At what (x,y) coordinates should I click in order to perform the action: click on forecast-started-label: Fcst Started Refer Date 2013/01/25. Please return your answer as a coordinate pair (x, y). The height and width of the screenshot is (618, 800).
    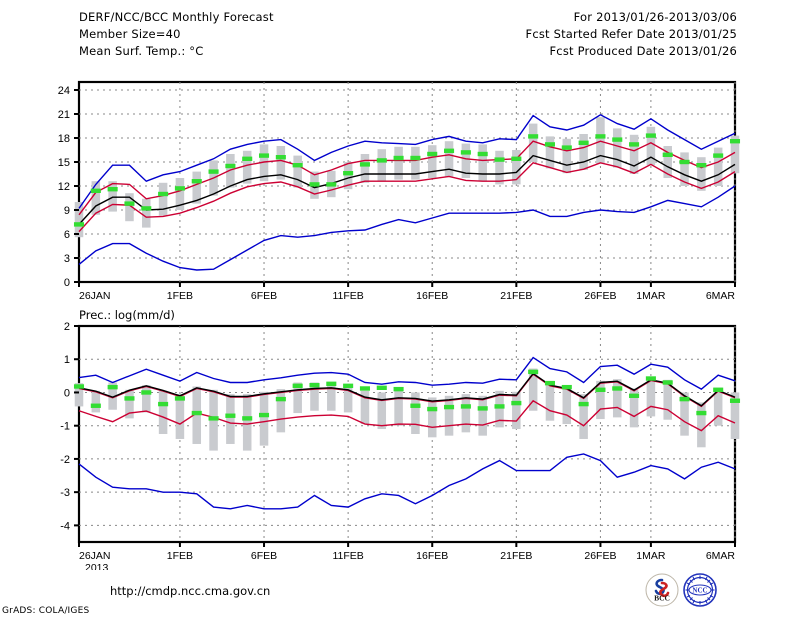
    Looking at the image, I should click on (631, 34).